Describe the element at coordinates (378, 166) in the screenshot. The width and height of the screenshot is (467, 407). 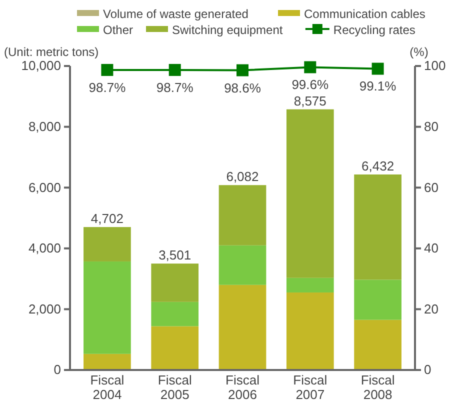
I see `total-label: 6,432` at that location.